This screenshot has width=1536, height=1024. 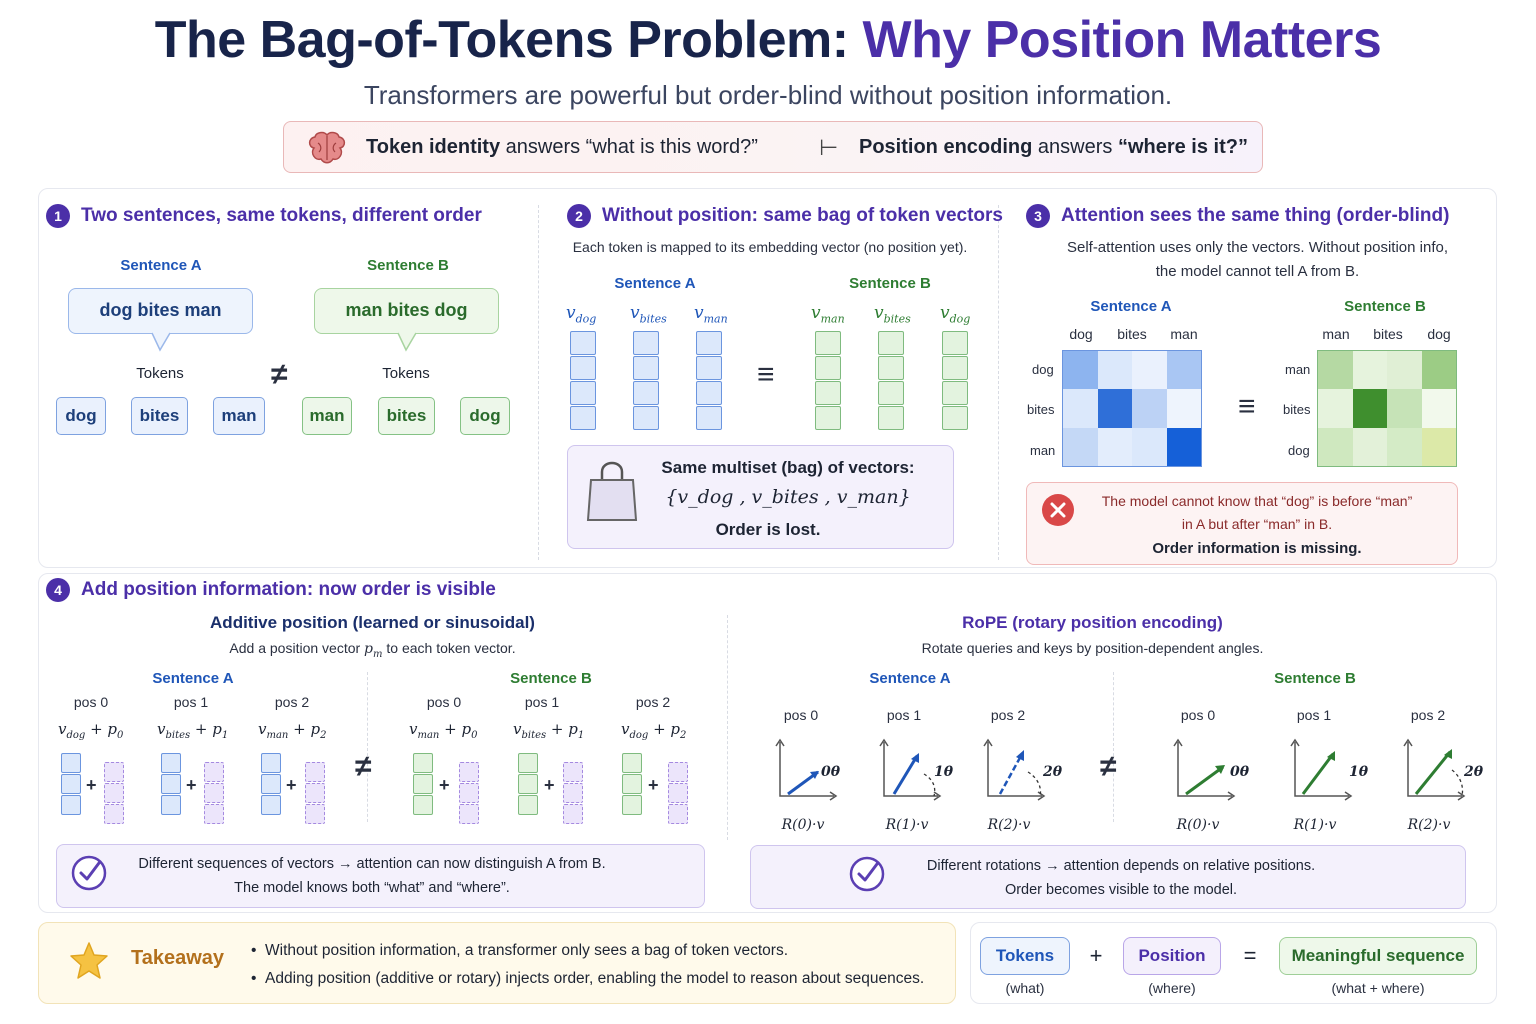 I want to click on attention-matrix-a, so click(x=1132, y=408).